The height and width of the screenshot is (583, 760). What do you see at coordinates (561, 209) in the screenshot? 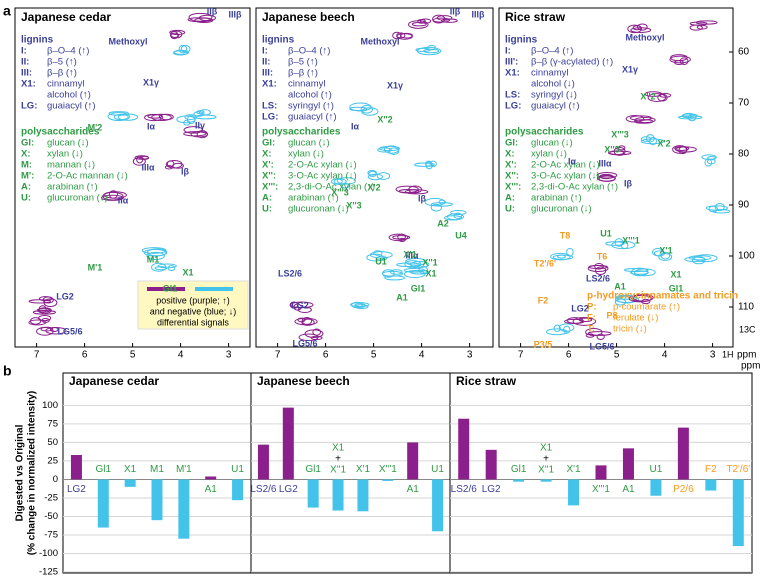
I see `legend-desc: glucuronan (↓)` at bounding box center [561, 209].